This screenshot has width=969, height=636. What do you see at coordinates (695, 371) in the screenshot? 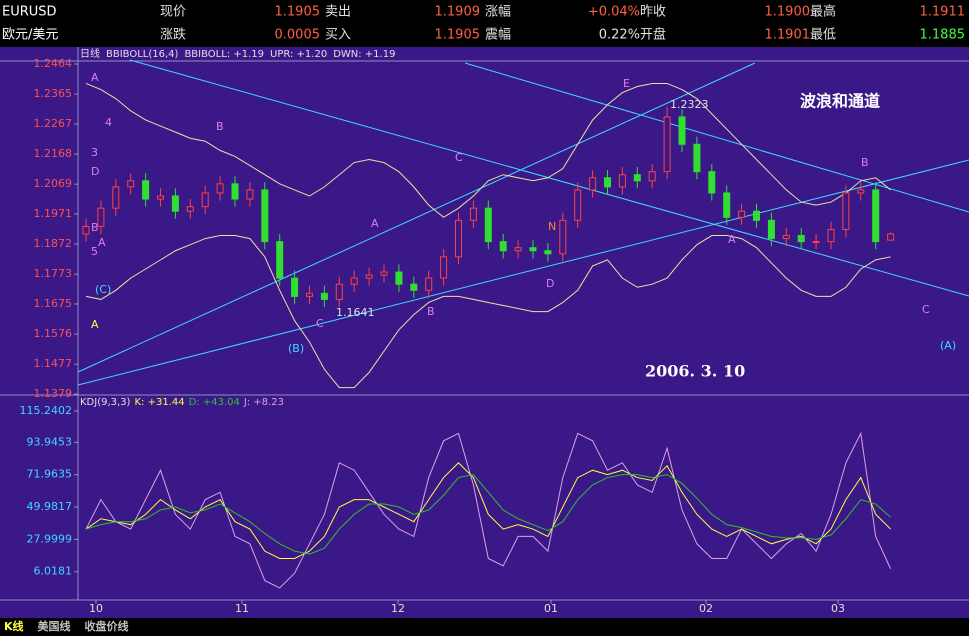
I see `annotation: 2006. 3. 10` at bounding box center [695, 371].